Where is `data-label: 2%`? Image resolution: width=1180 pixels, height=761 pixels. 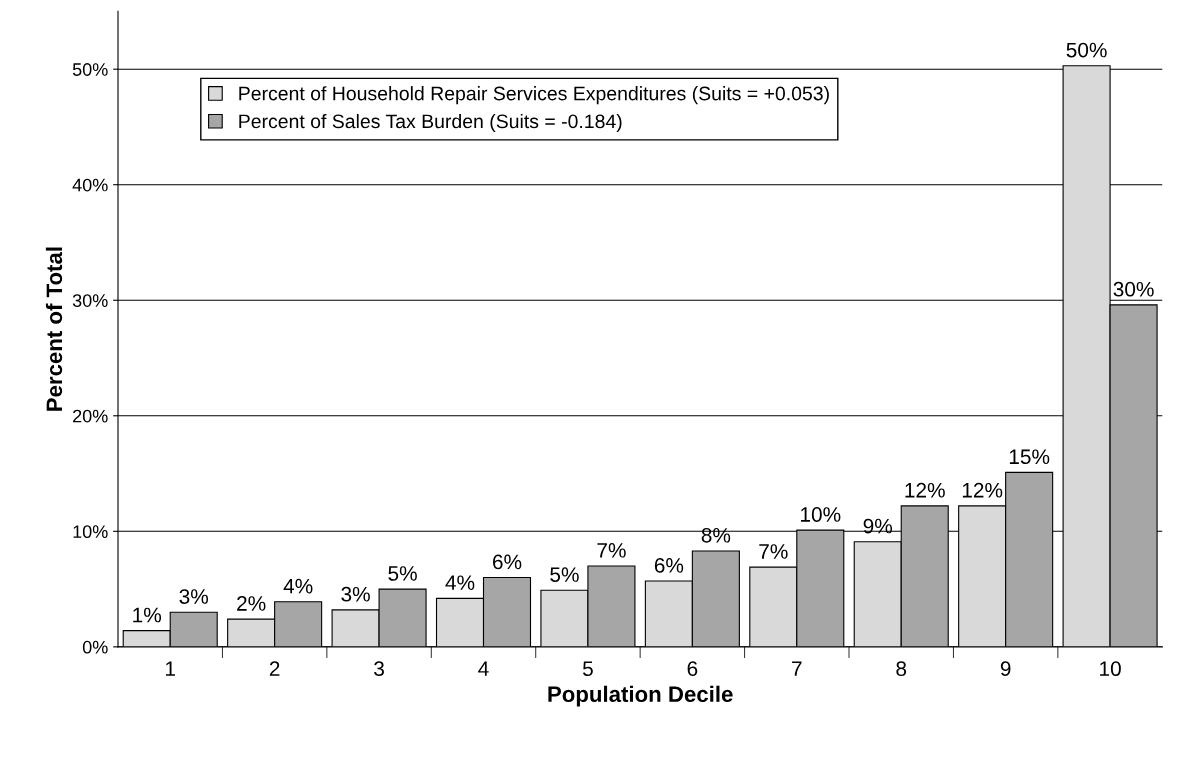
data-label: 2% is located at coordinates (251, 603).